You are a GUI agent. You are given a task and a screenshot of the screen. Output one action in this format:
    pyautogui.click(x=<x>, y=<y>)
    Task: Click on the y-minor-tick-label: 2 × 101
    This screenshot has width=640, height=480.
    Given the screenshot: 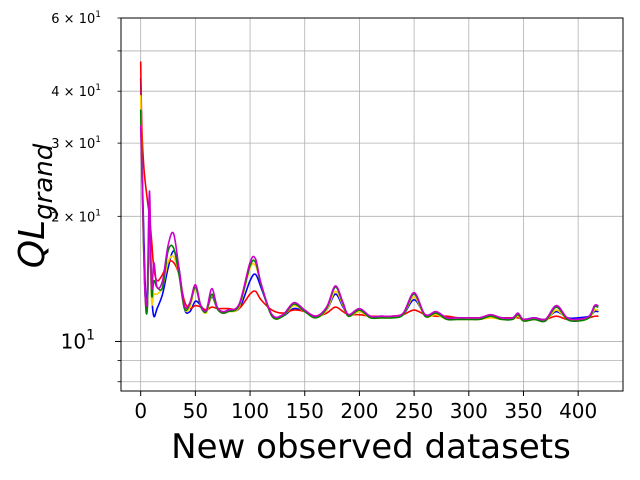 What is the action you would take?
    pyautogui.click(x=76, y=216)
    